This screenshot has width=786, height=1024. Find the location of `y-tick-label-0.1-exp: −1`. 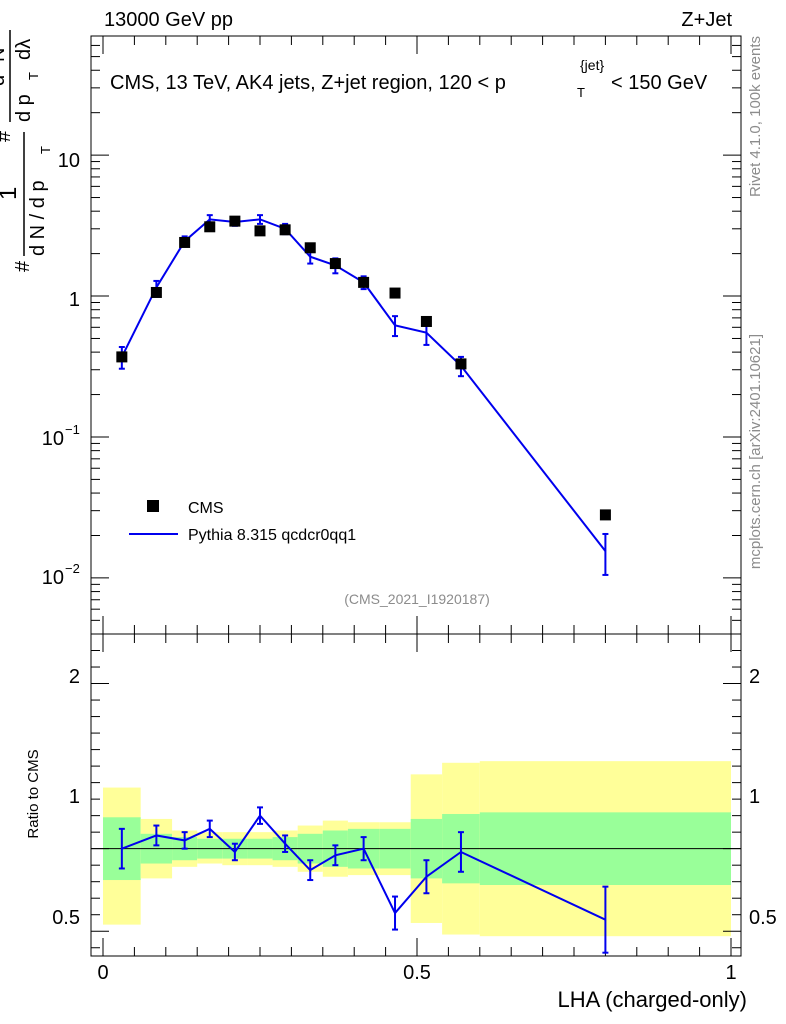

y-tick-label-0.1-exp: −1 is located at coordinates (72, 429).